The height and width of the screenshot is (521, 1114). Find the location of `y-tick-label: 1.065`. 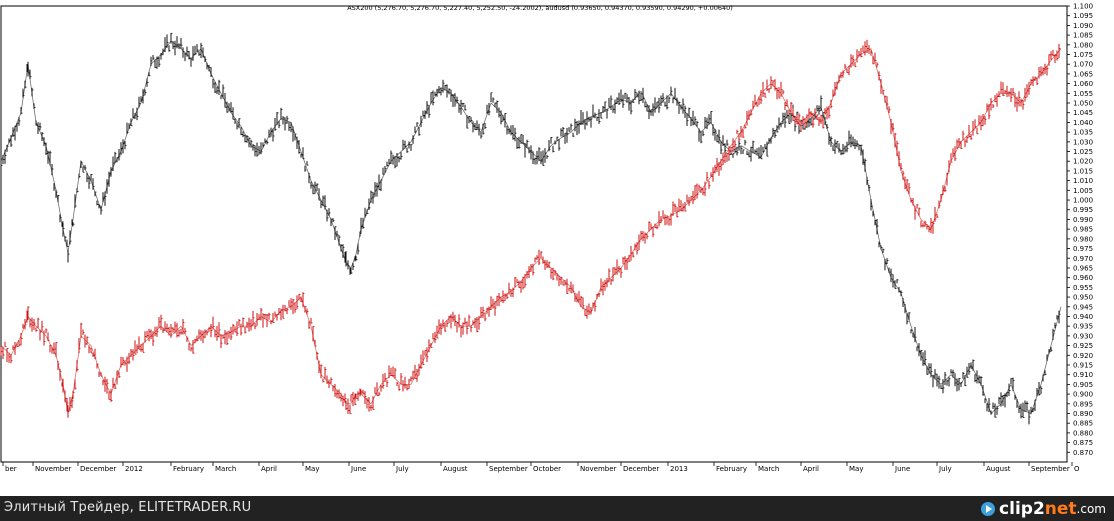

y-tick-label: 1.065 is located at coordinates (1083, 74).